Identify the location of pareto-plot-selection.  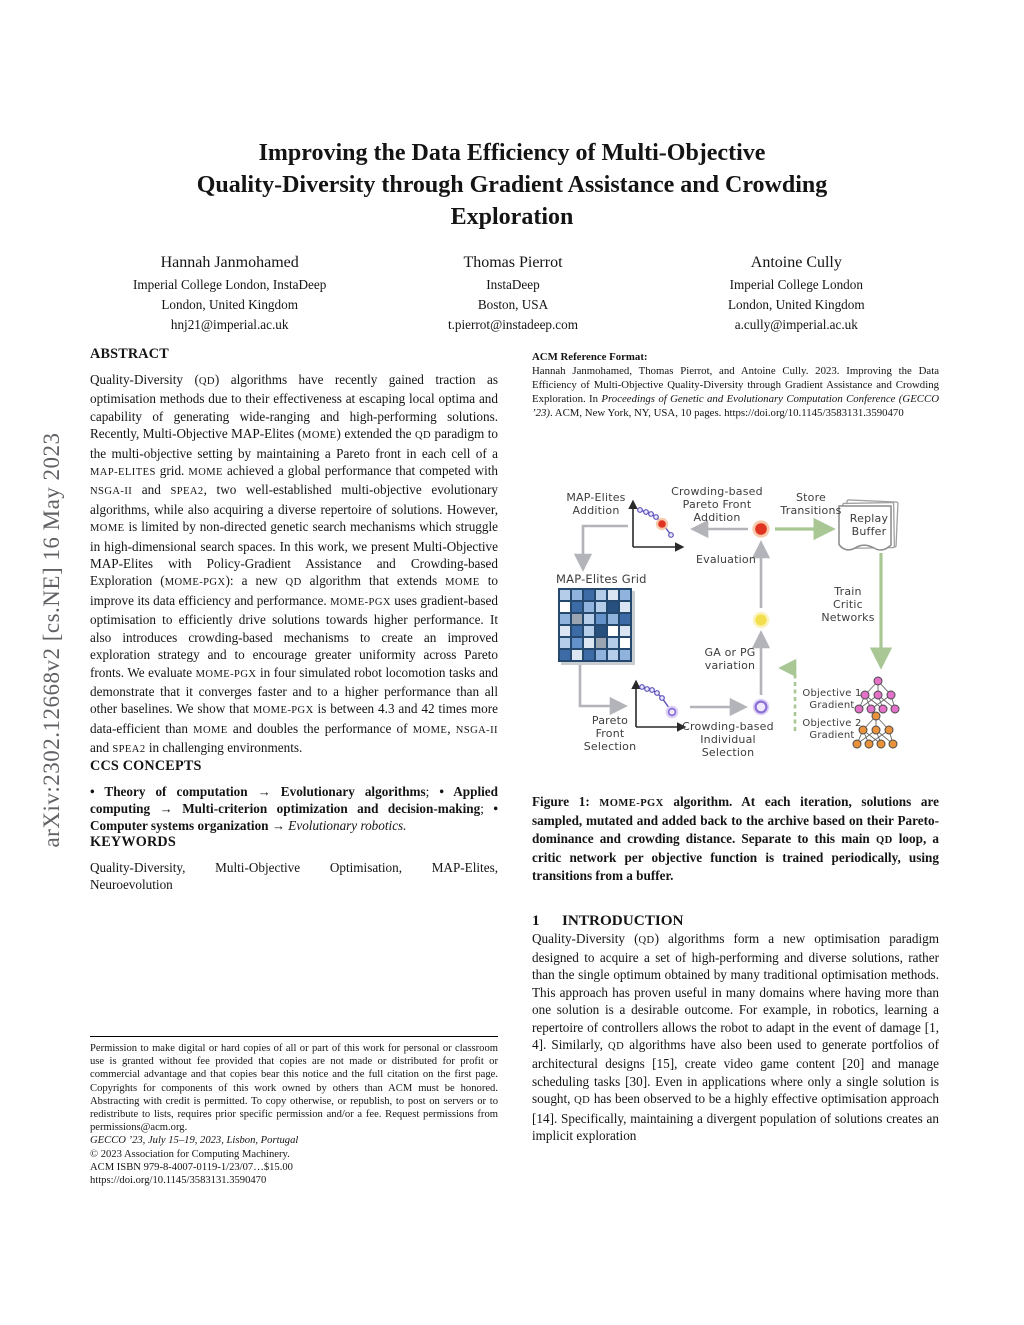
(659, 705).